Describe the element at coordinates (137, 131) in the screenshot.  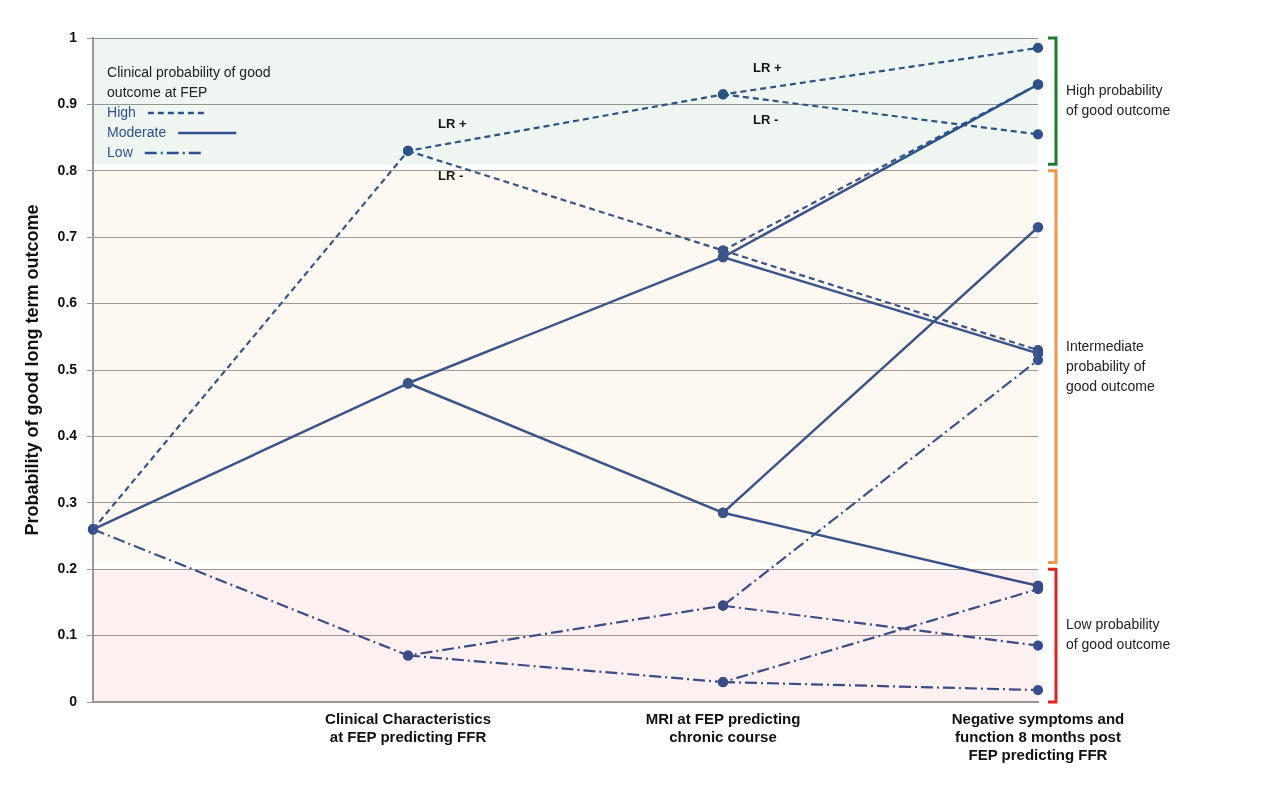
I see `legend-label: Moderate` at that location.